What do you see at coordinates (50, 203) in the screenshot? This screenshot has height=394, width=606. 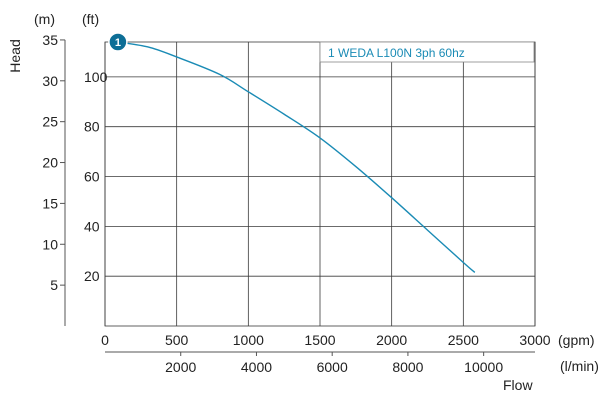 I see `y-tick-meters: 15` at bounding box center [50, 203].